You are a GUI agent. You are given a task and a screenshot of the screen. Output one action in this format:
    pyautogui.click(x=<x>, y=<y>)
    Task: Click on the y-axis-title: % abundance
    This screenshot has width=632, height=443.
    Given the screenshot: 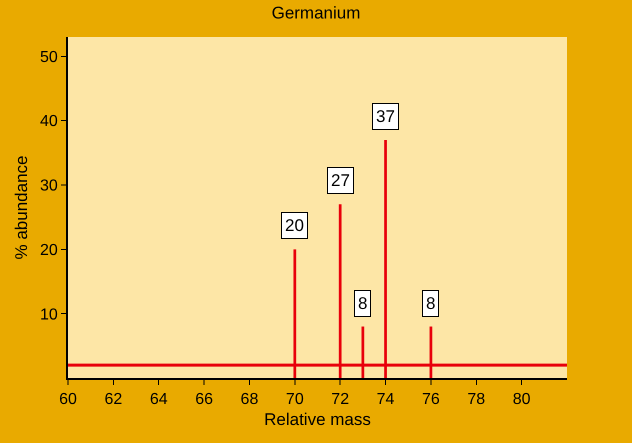 What is the action you would take?
    pyautogui.click(x=22, y=208)
    